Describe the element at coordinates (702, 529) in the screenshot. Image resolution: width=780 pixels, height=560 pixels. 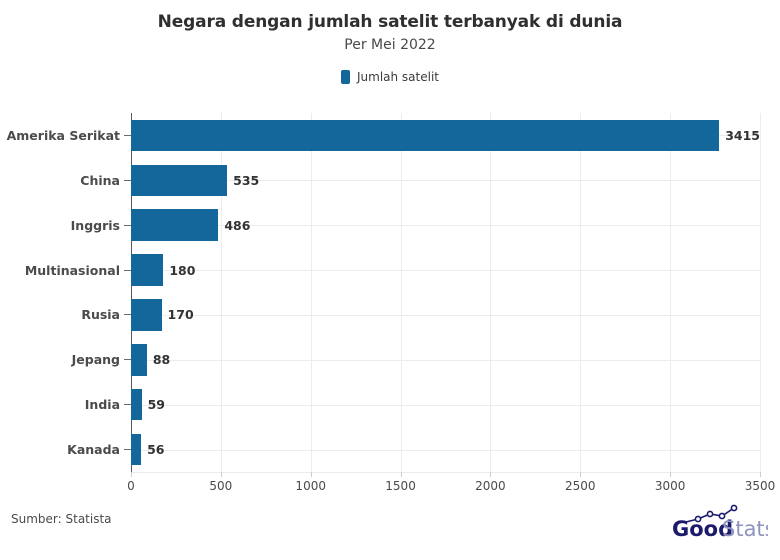
I see `logo-text-primary: Good` at that location.